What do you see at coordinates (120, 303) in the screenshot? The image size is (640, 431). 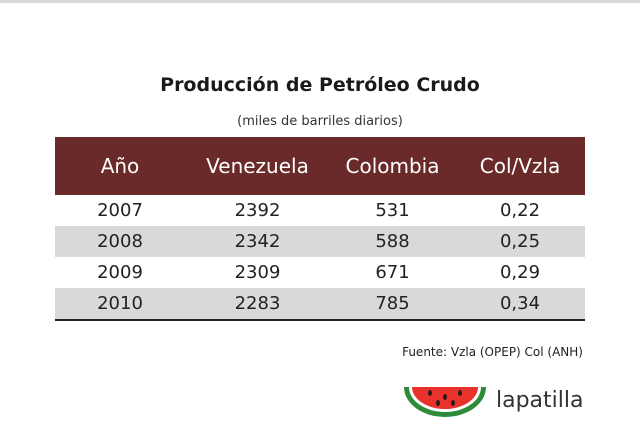 I see `cell-year: 2010` at bounding box center [120, 303].